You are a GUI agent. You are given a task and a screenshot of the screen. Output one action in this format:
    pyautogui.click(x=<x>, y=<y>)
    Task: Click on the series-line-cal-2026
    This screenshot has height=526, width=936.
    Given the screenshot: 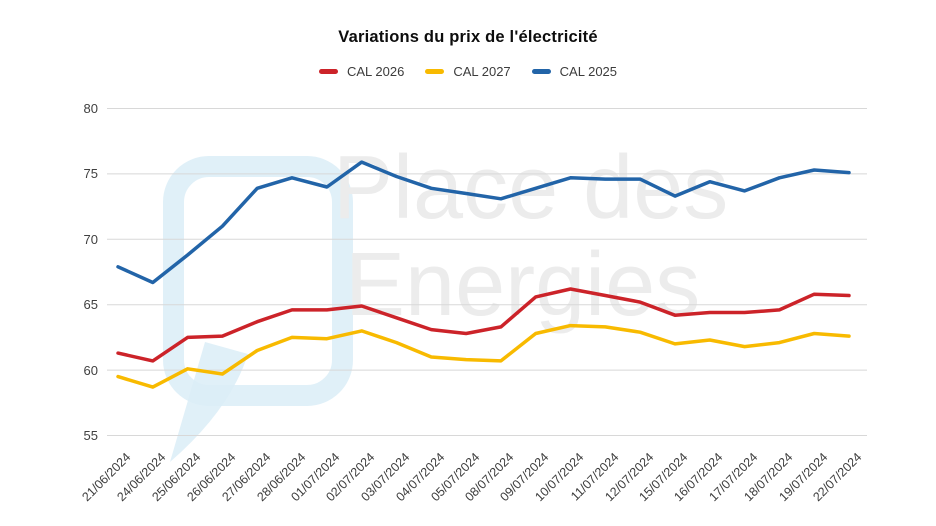 What is the action you would take?
    pyautogui.click(x=483, y=325)
    